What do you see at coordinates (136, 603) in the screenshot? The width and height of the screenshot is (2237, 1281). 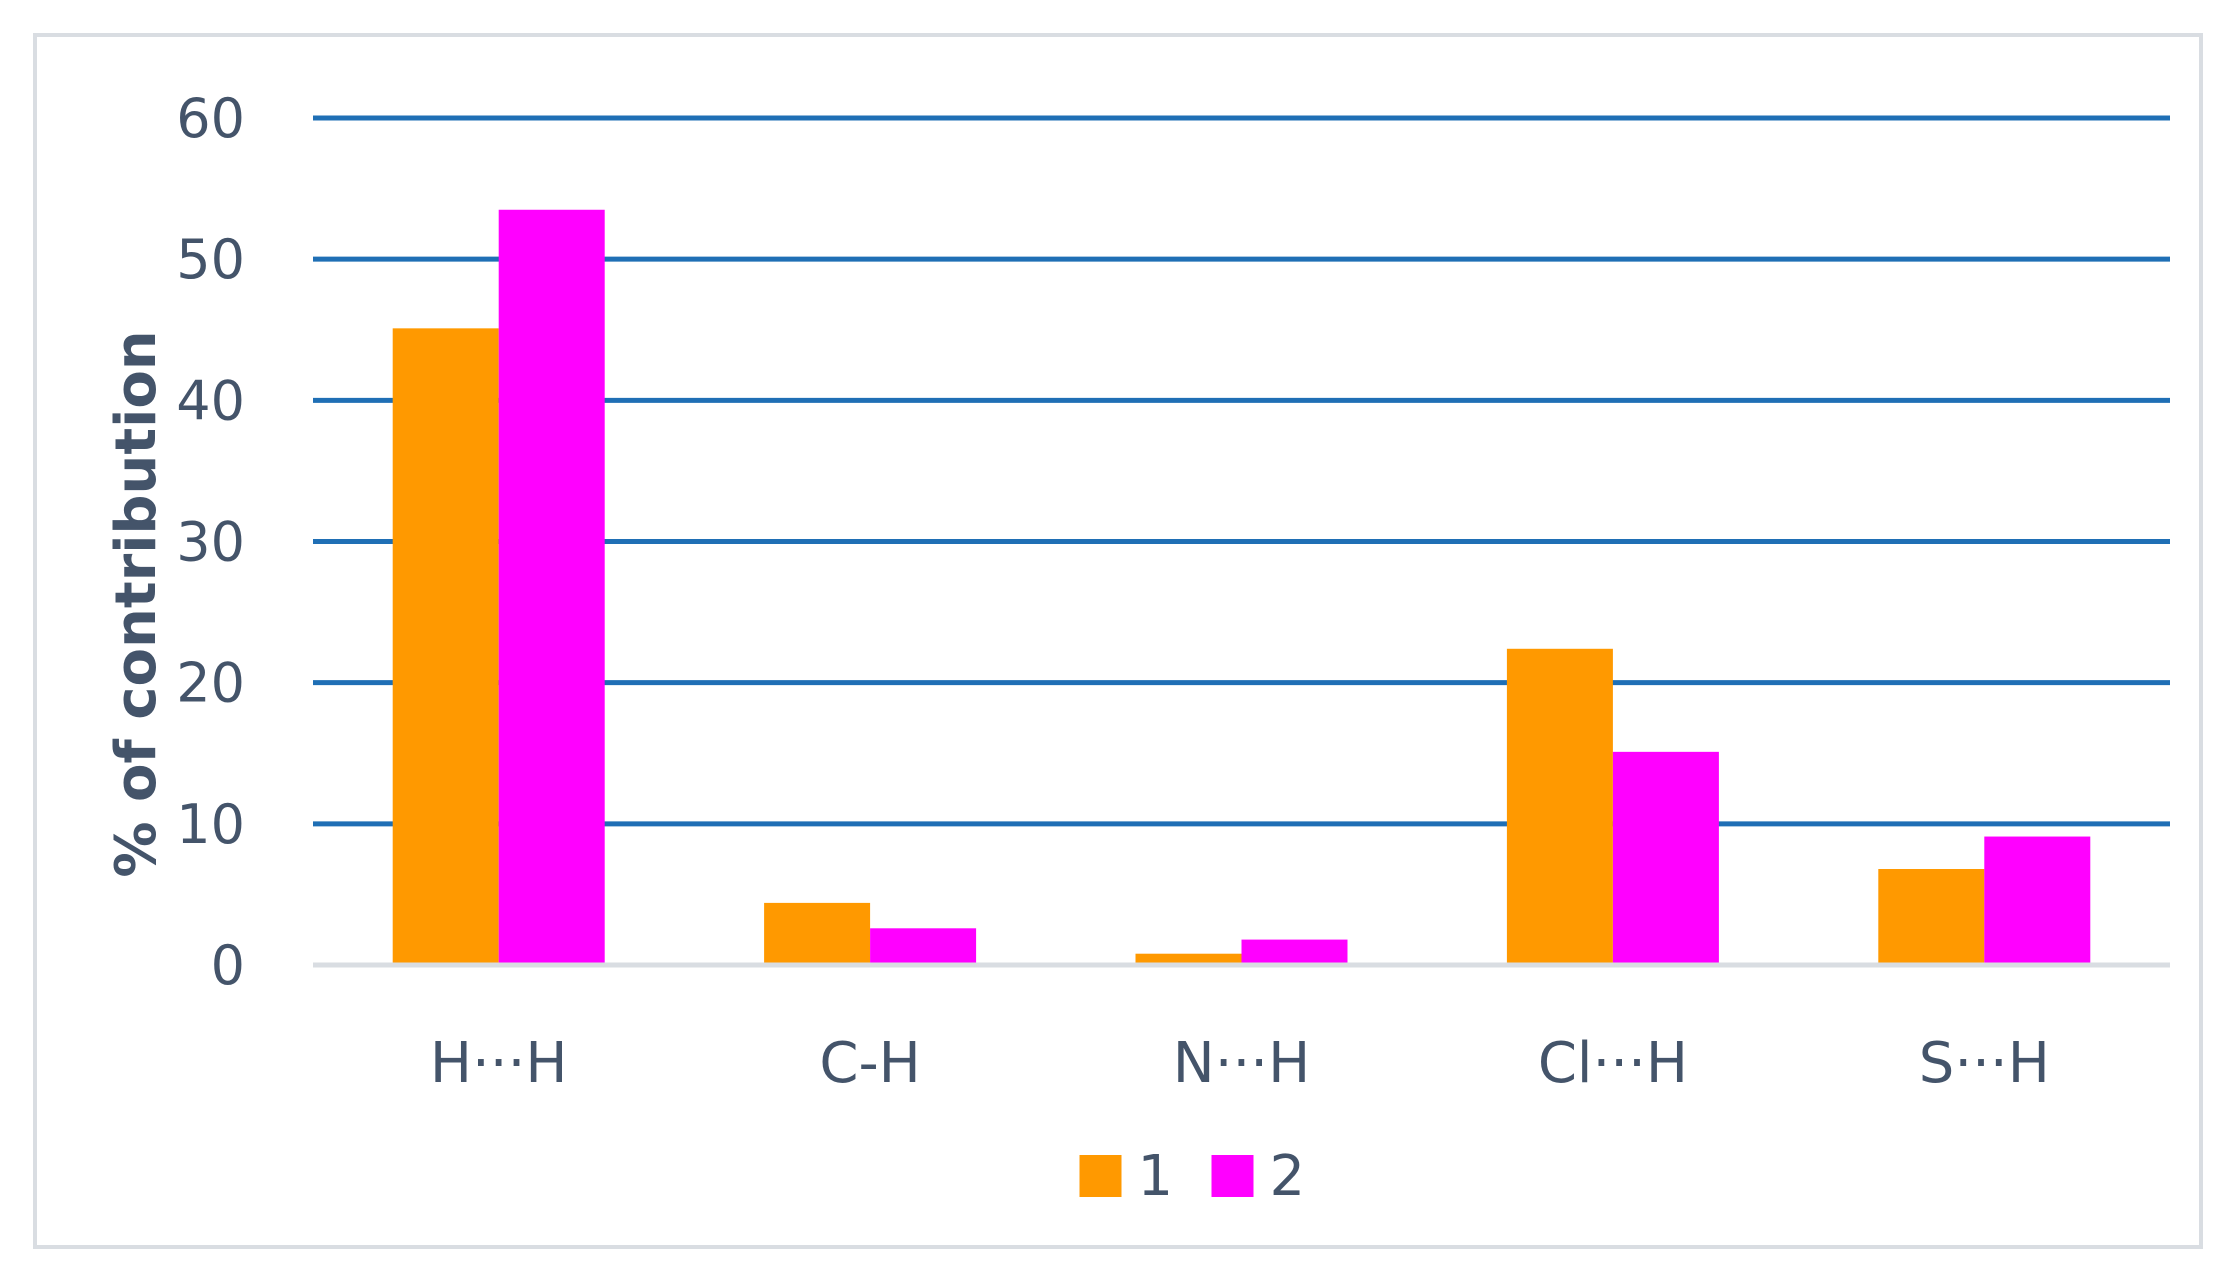 I see `y-axis-title: % of contribution` at bounding box center [136, 603].